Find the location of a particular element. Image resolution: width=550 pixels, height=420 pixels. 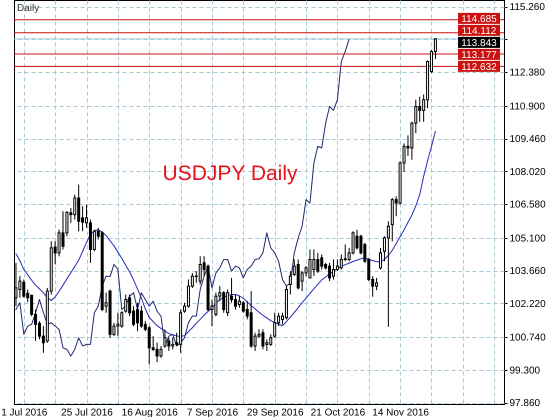

x-tick-label: 1 Jul 2016 is located at coordinates (24, 413).